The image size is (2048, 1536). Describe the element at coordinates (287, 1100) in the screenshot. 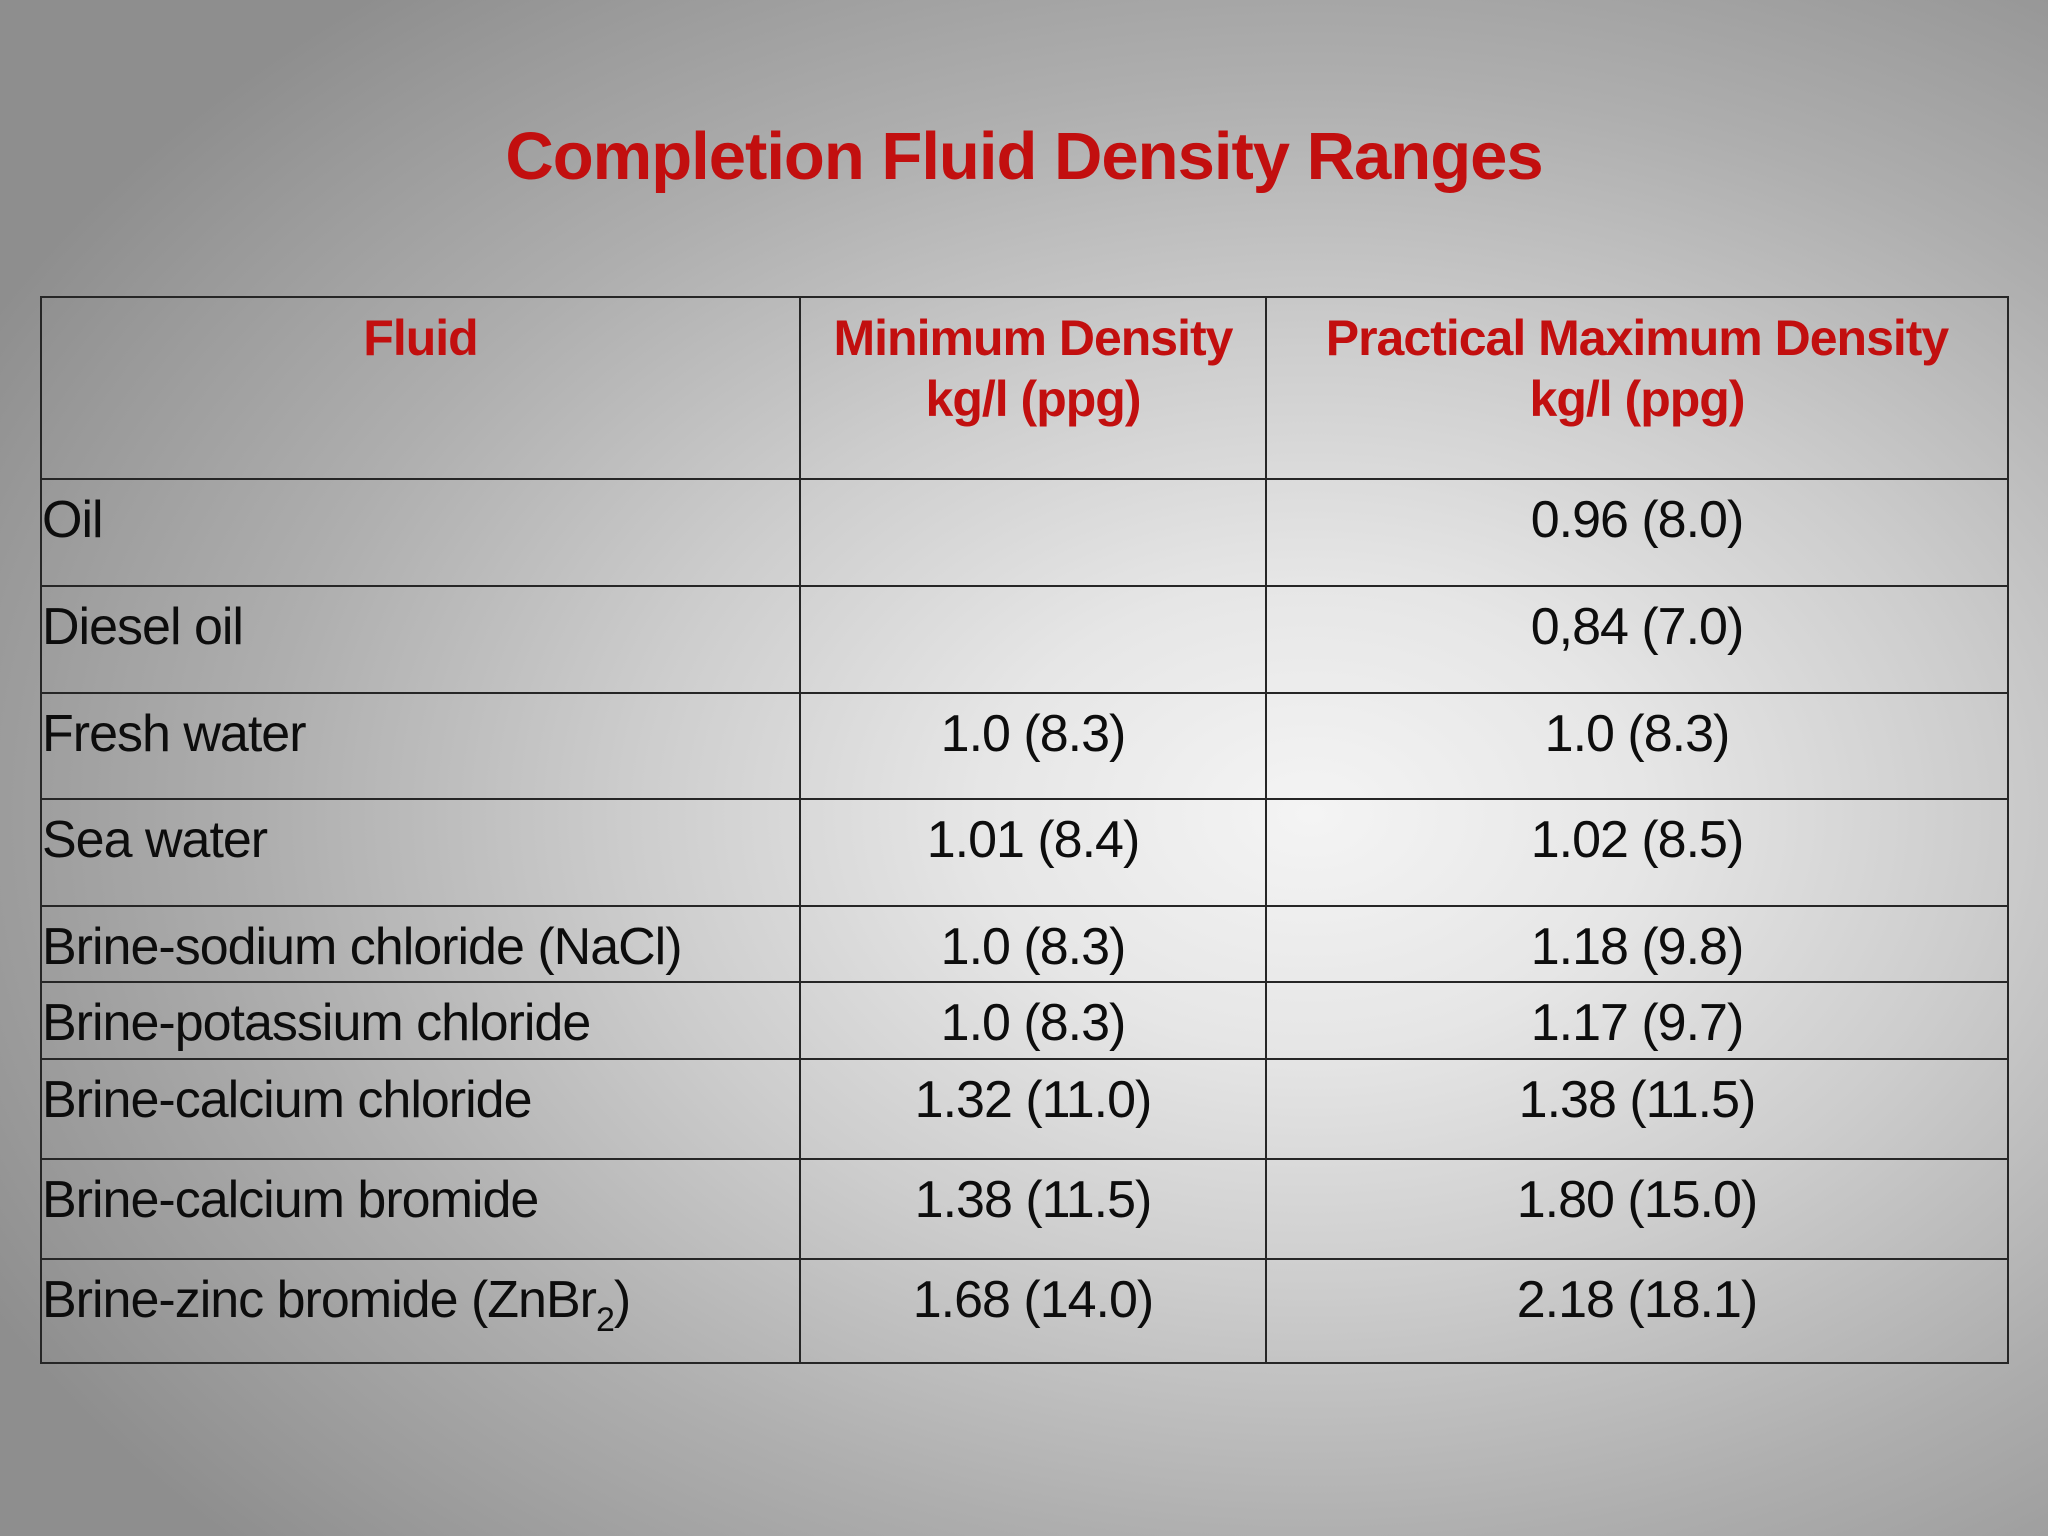

I see `fluid-name: Brine-calcium chloride` at that location.